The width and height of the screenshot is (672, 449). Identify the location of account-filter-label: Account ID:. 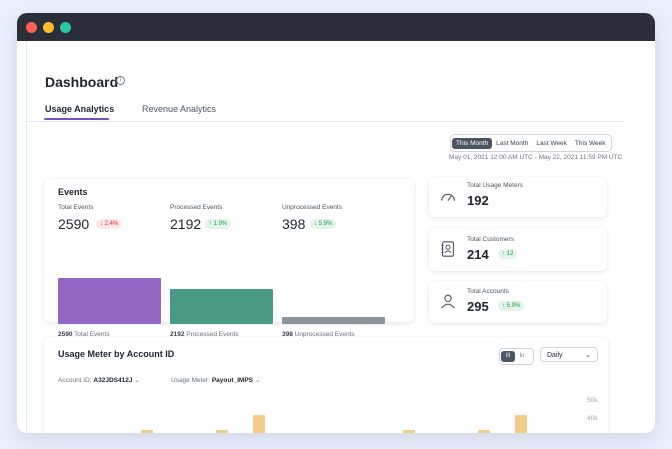
(75, 380).